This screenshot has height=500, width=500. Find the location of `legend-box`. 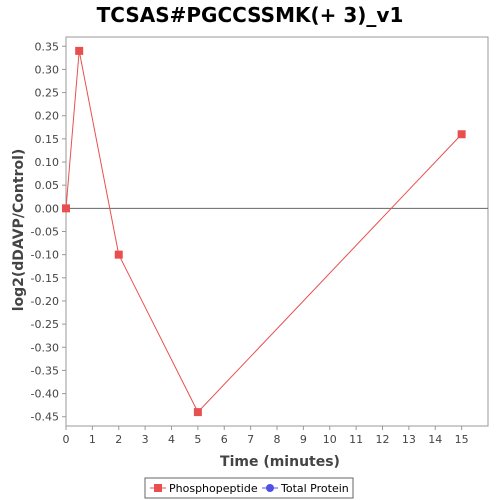

legend-box is located at coordinates (249, 488).